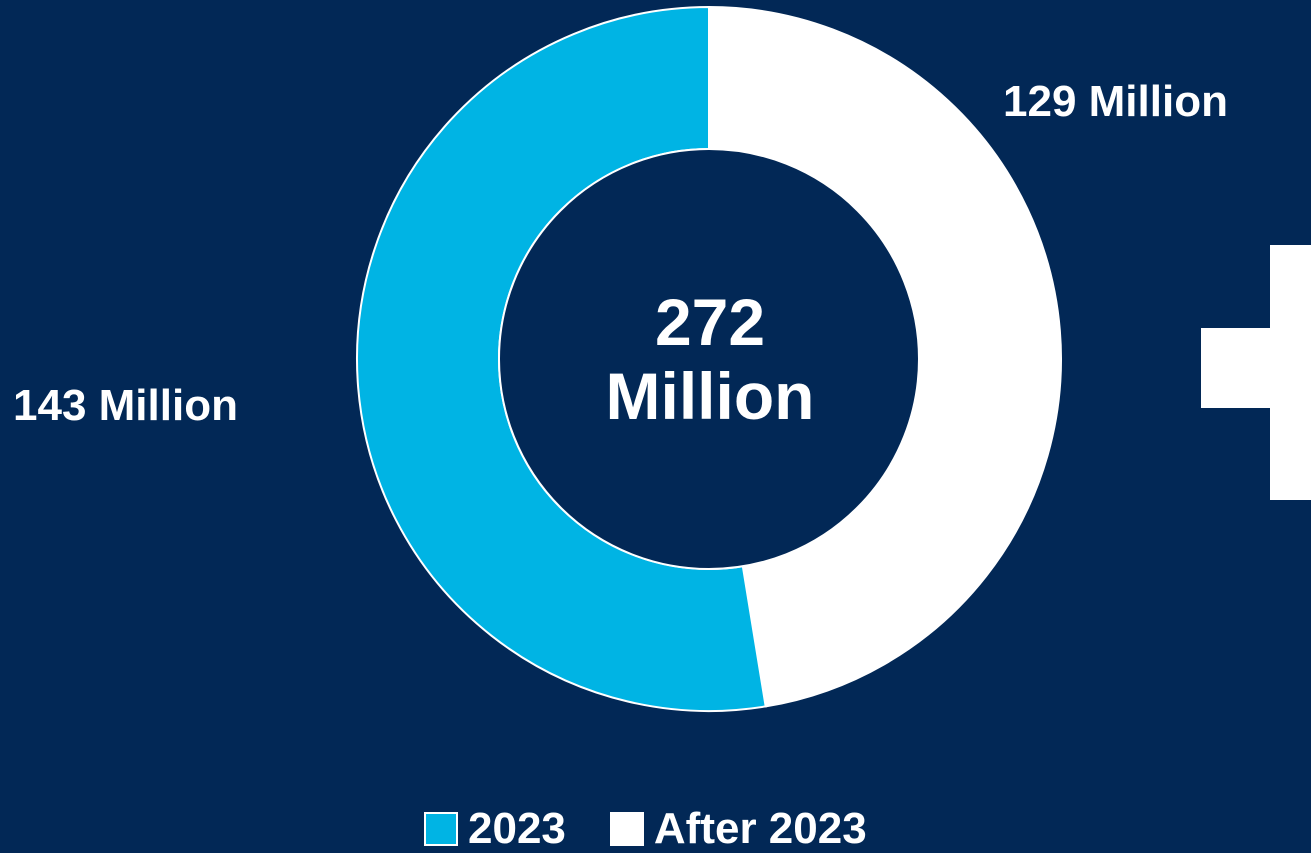 The height and width of the screenshot is (853, 1311). What do you see at coordinates (1115, 101) in the screenshot?
I see `data-label-after-2023: 129 Million` at bounding box center [1115, 101].